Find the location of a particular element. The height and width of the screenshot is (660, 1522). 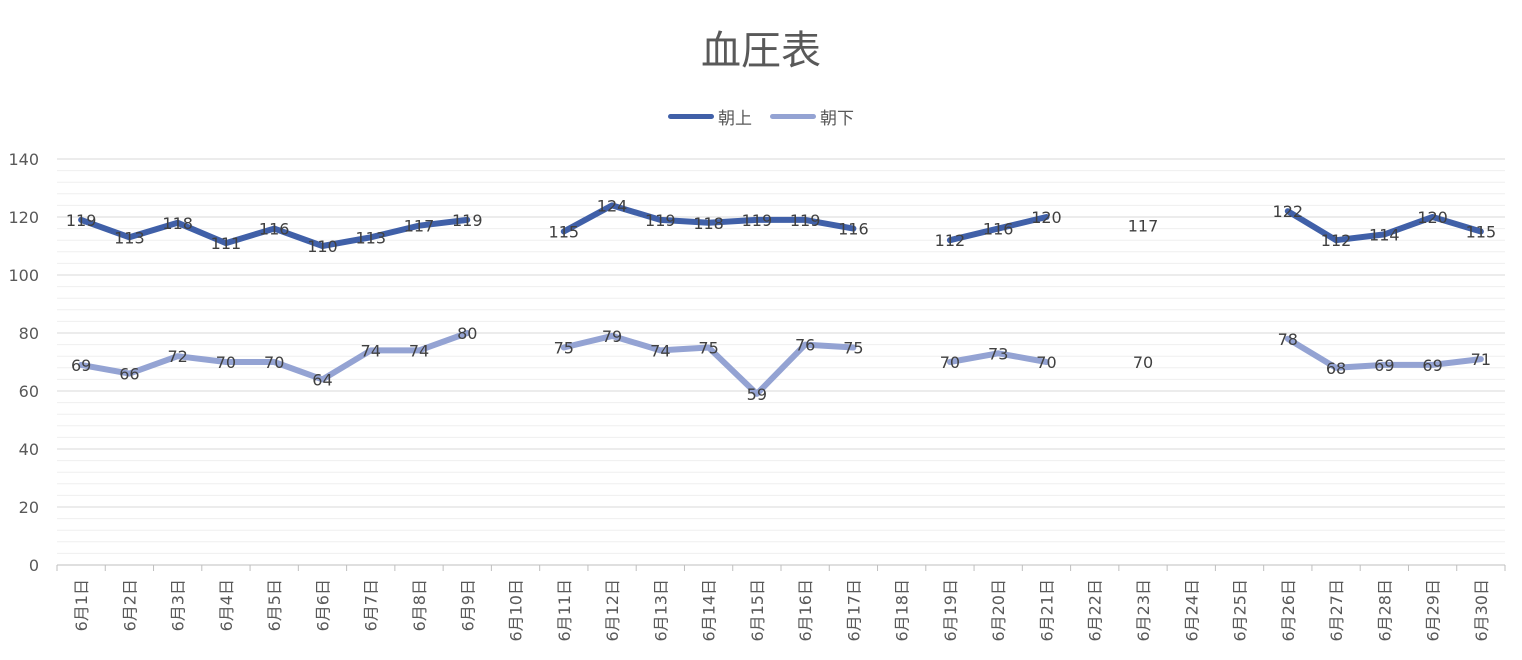

data-label: 72 is located at coordinates (177, 356).